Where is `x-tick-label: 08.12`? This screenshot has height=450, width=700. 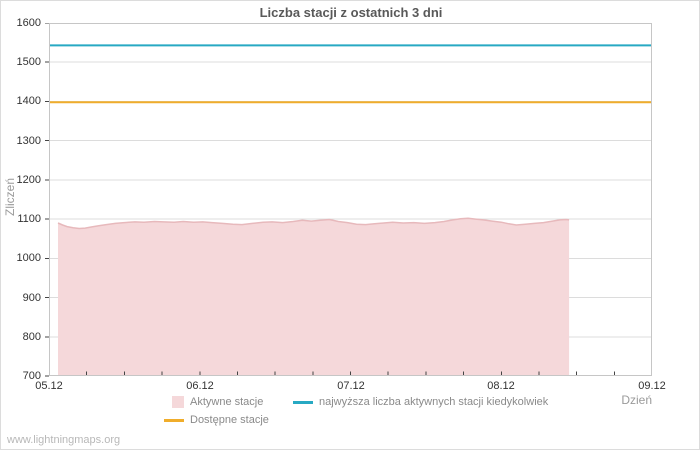 x-tick-label: 08.12 is located at coordinates (501, 386).